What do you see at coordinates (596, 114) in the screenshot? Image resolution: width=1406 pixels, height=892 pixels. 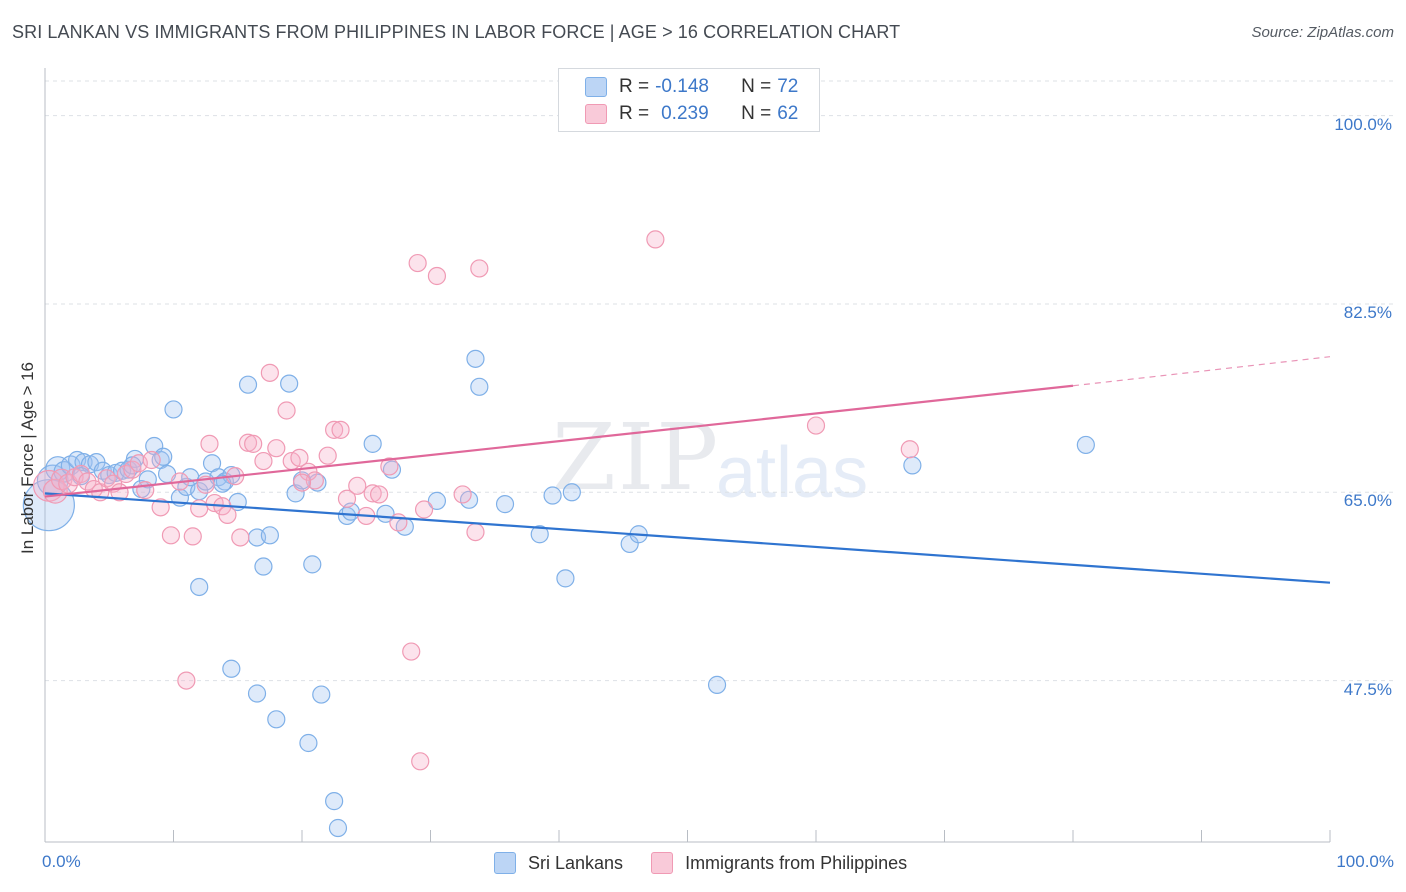 I see `philippines-swatch` at bounding box center [596, 114].